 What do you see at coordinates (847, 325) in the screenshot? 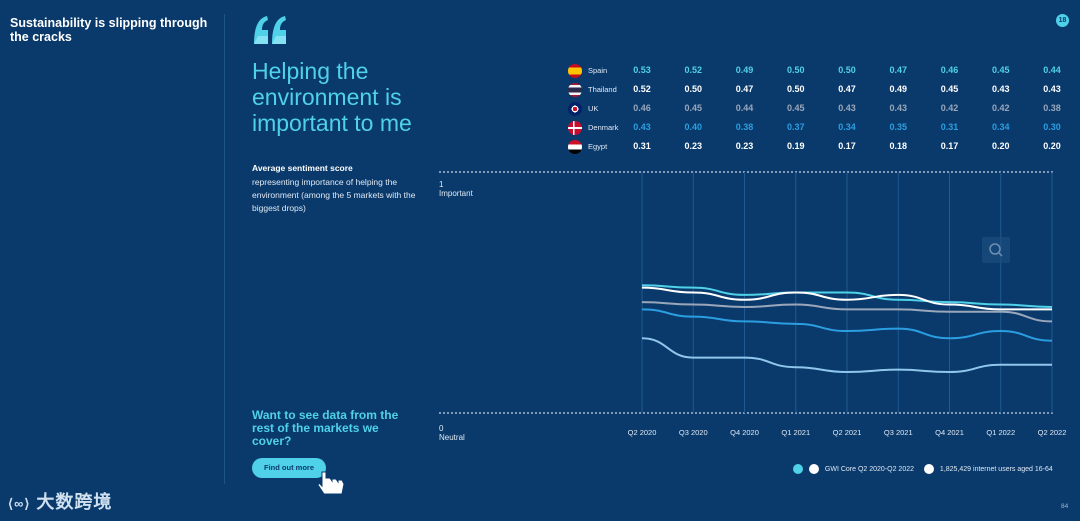
I see `series-line-denmark` at bounding box center [847, 325].